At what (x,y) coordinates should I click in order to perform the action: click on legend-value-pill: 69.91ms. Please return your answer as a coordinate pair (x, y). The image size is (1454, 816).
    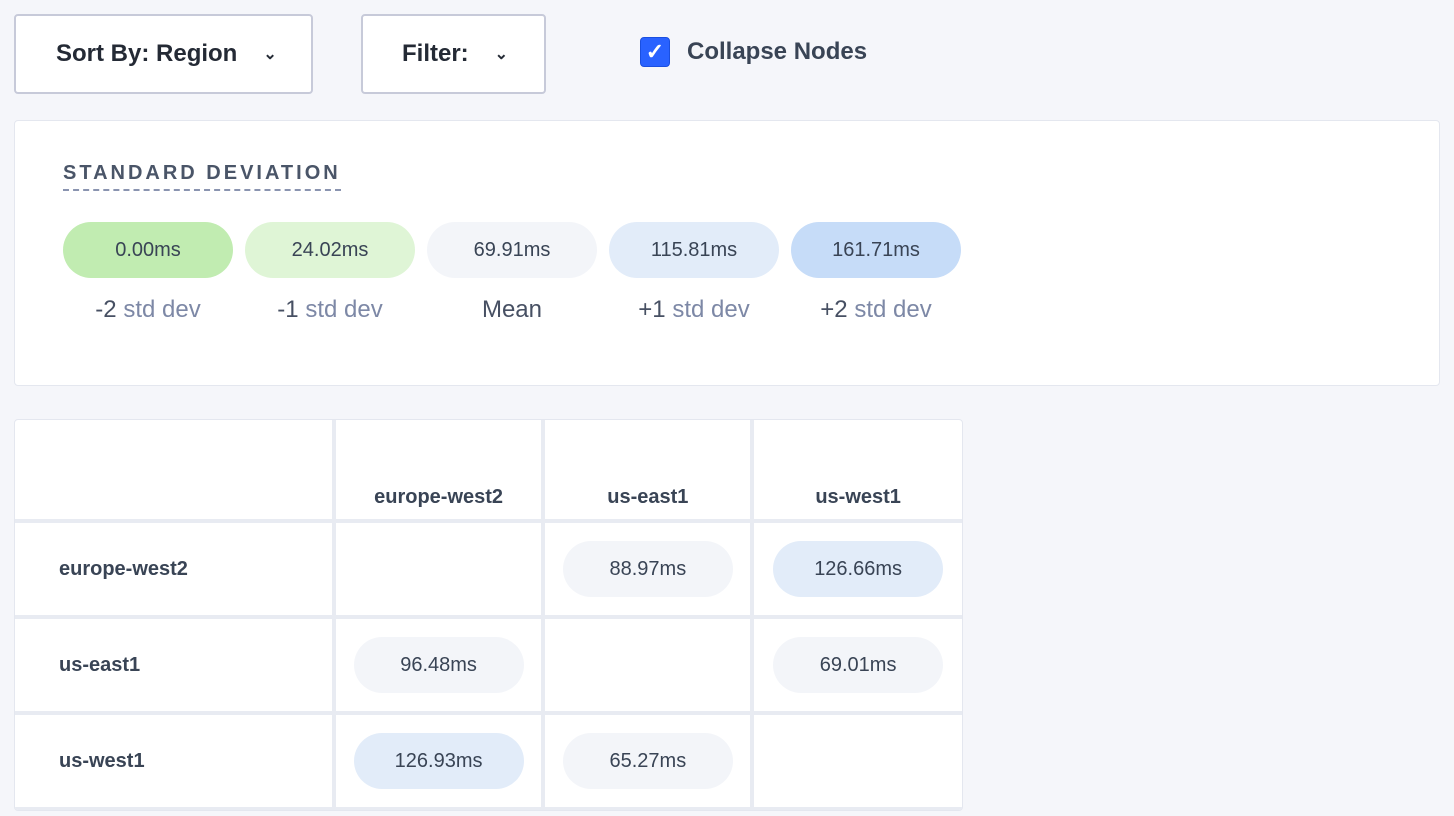
    Looking at the image, I should click on (512, 250).